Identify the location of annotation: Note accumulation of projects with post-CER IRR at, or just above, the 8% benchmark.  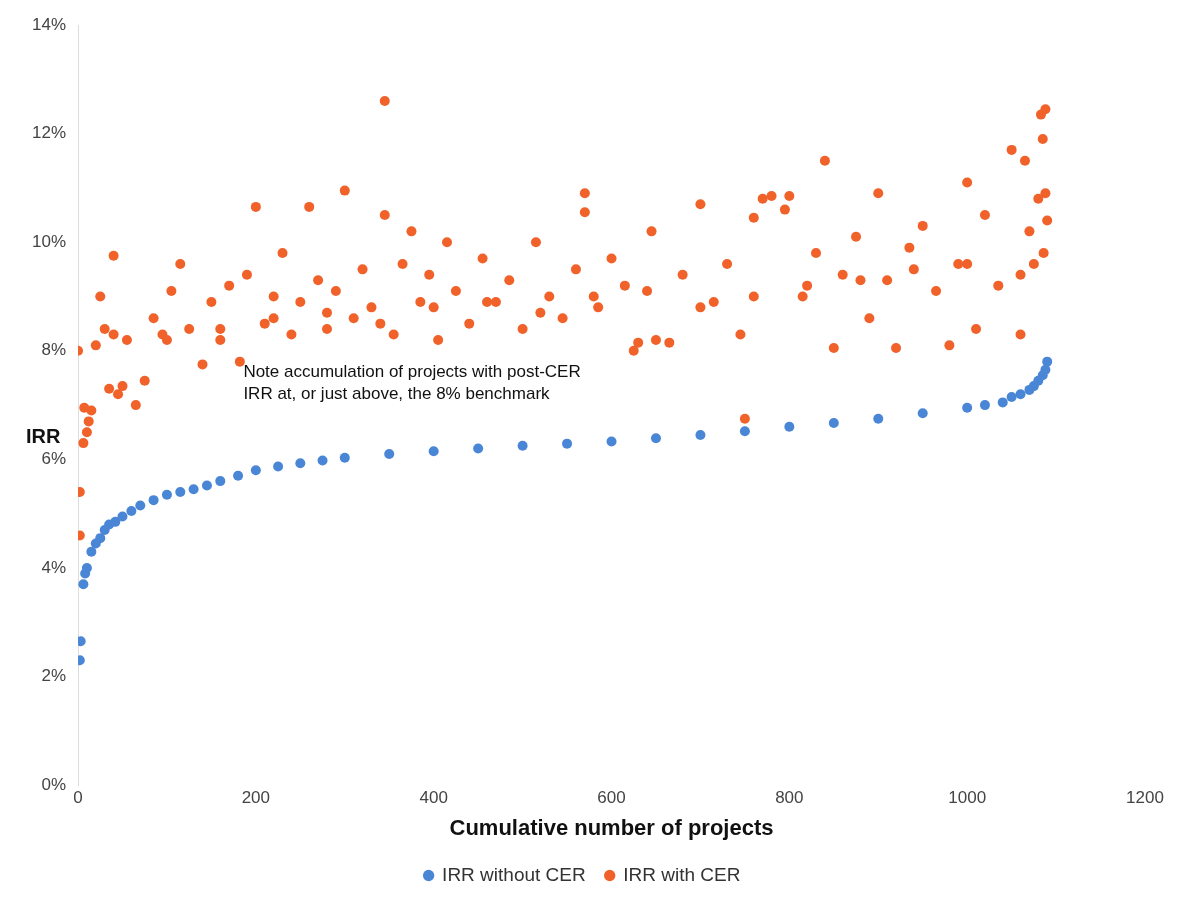
(412, 383).